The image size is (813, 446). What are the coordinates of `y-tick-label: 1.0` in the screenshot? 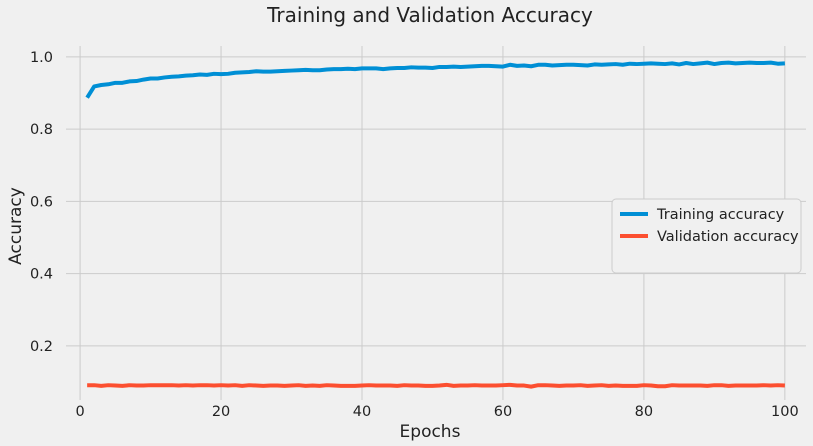 It's located at (41, 58).